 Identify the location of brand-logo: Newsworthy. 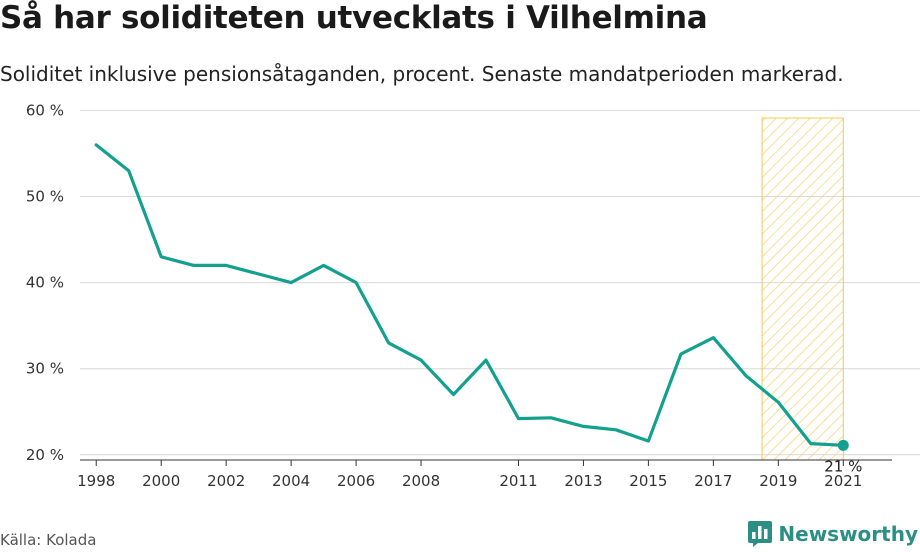
(833, 534).